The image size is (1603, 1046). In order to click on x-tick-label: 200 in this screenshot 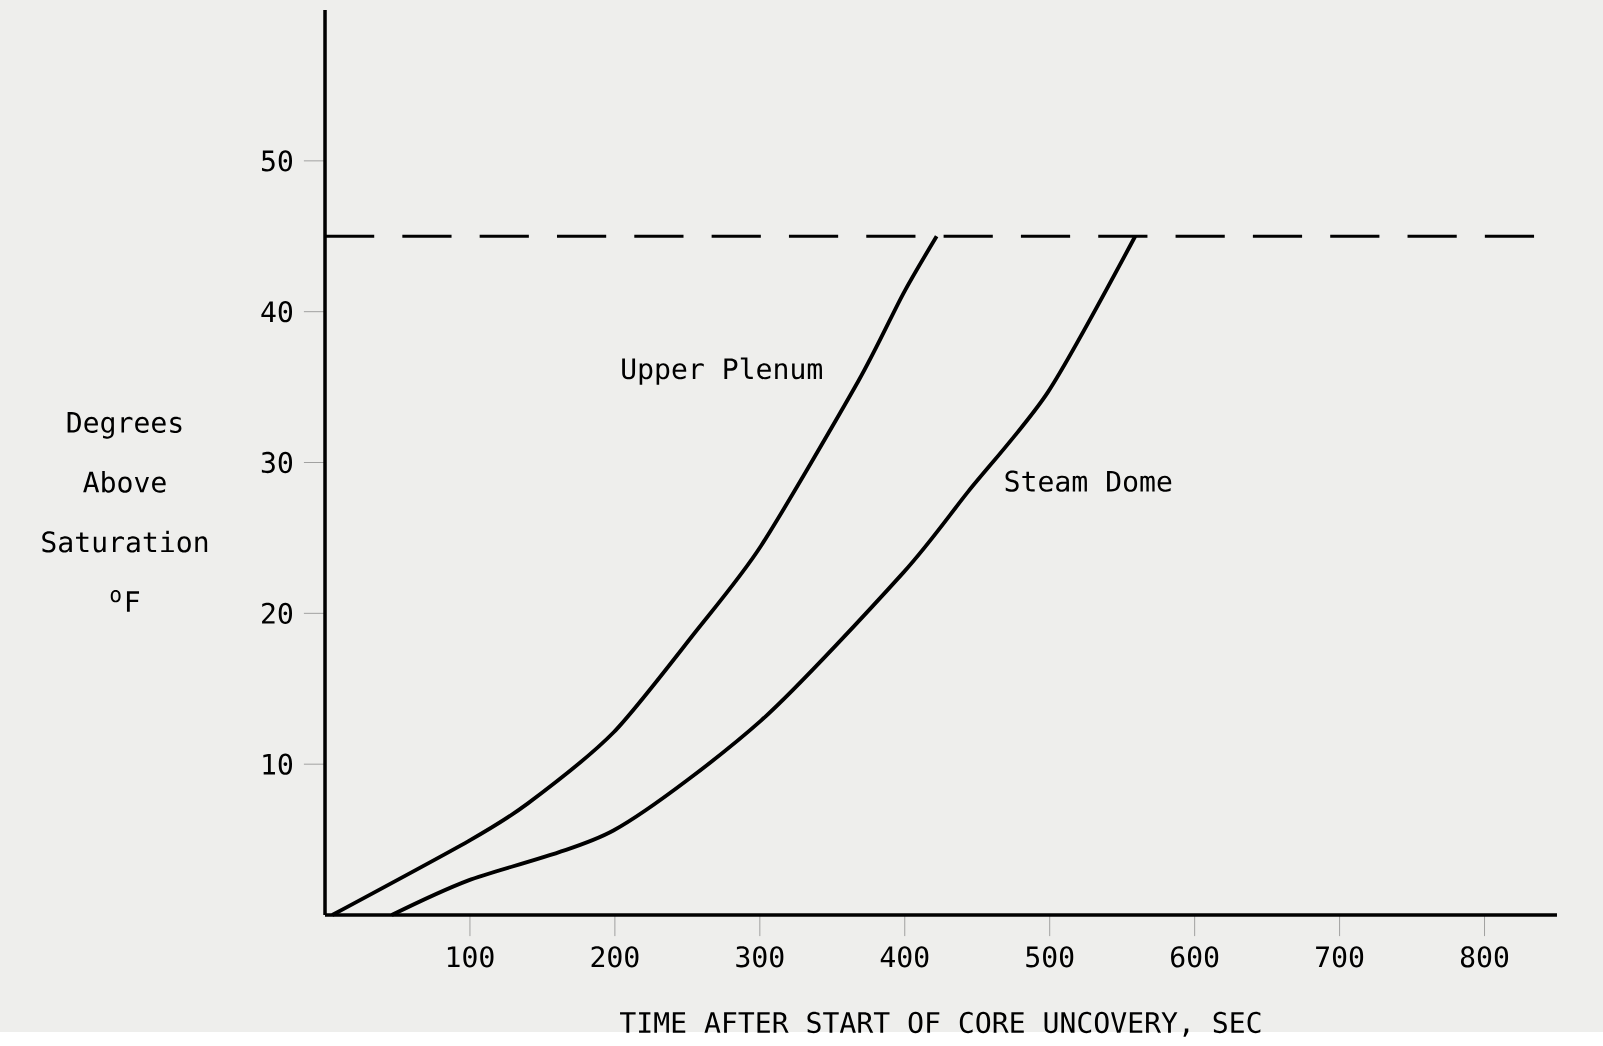, I will do `click(615, 957)`.